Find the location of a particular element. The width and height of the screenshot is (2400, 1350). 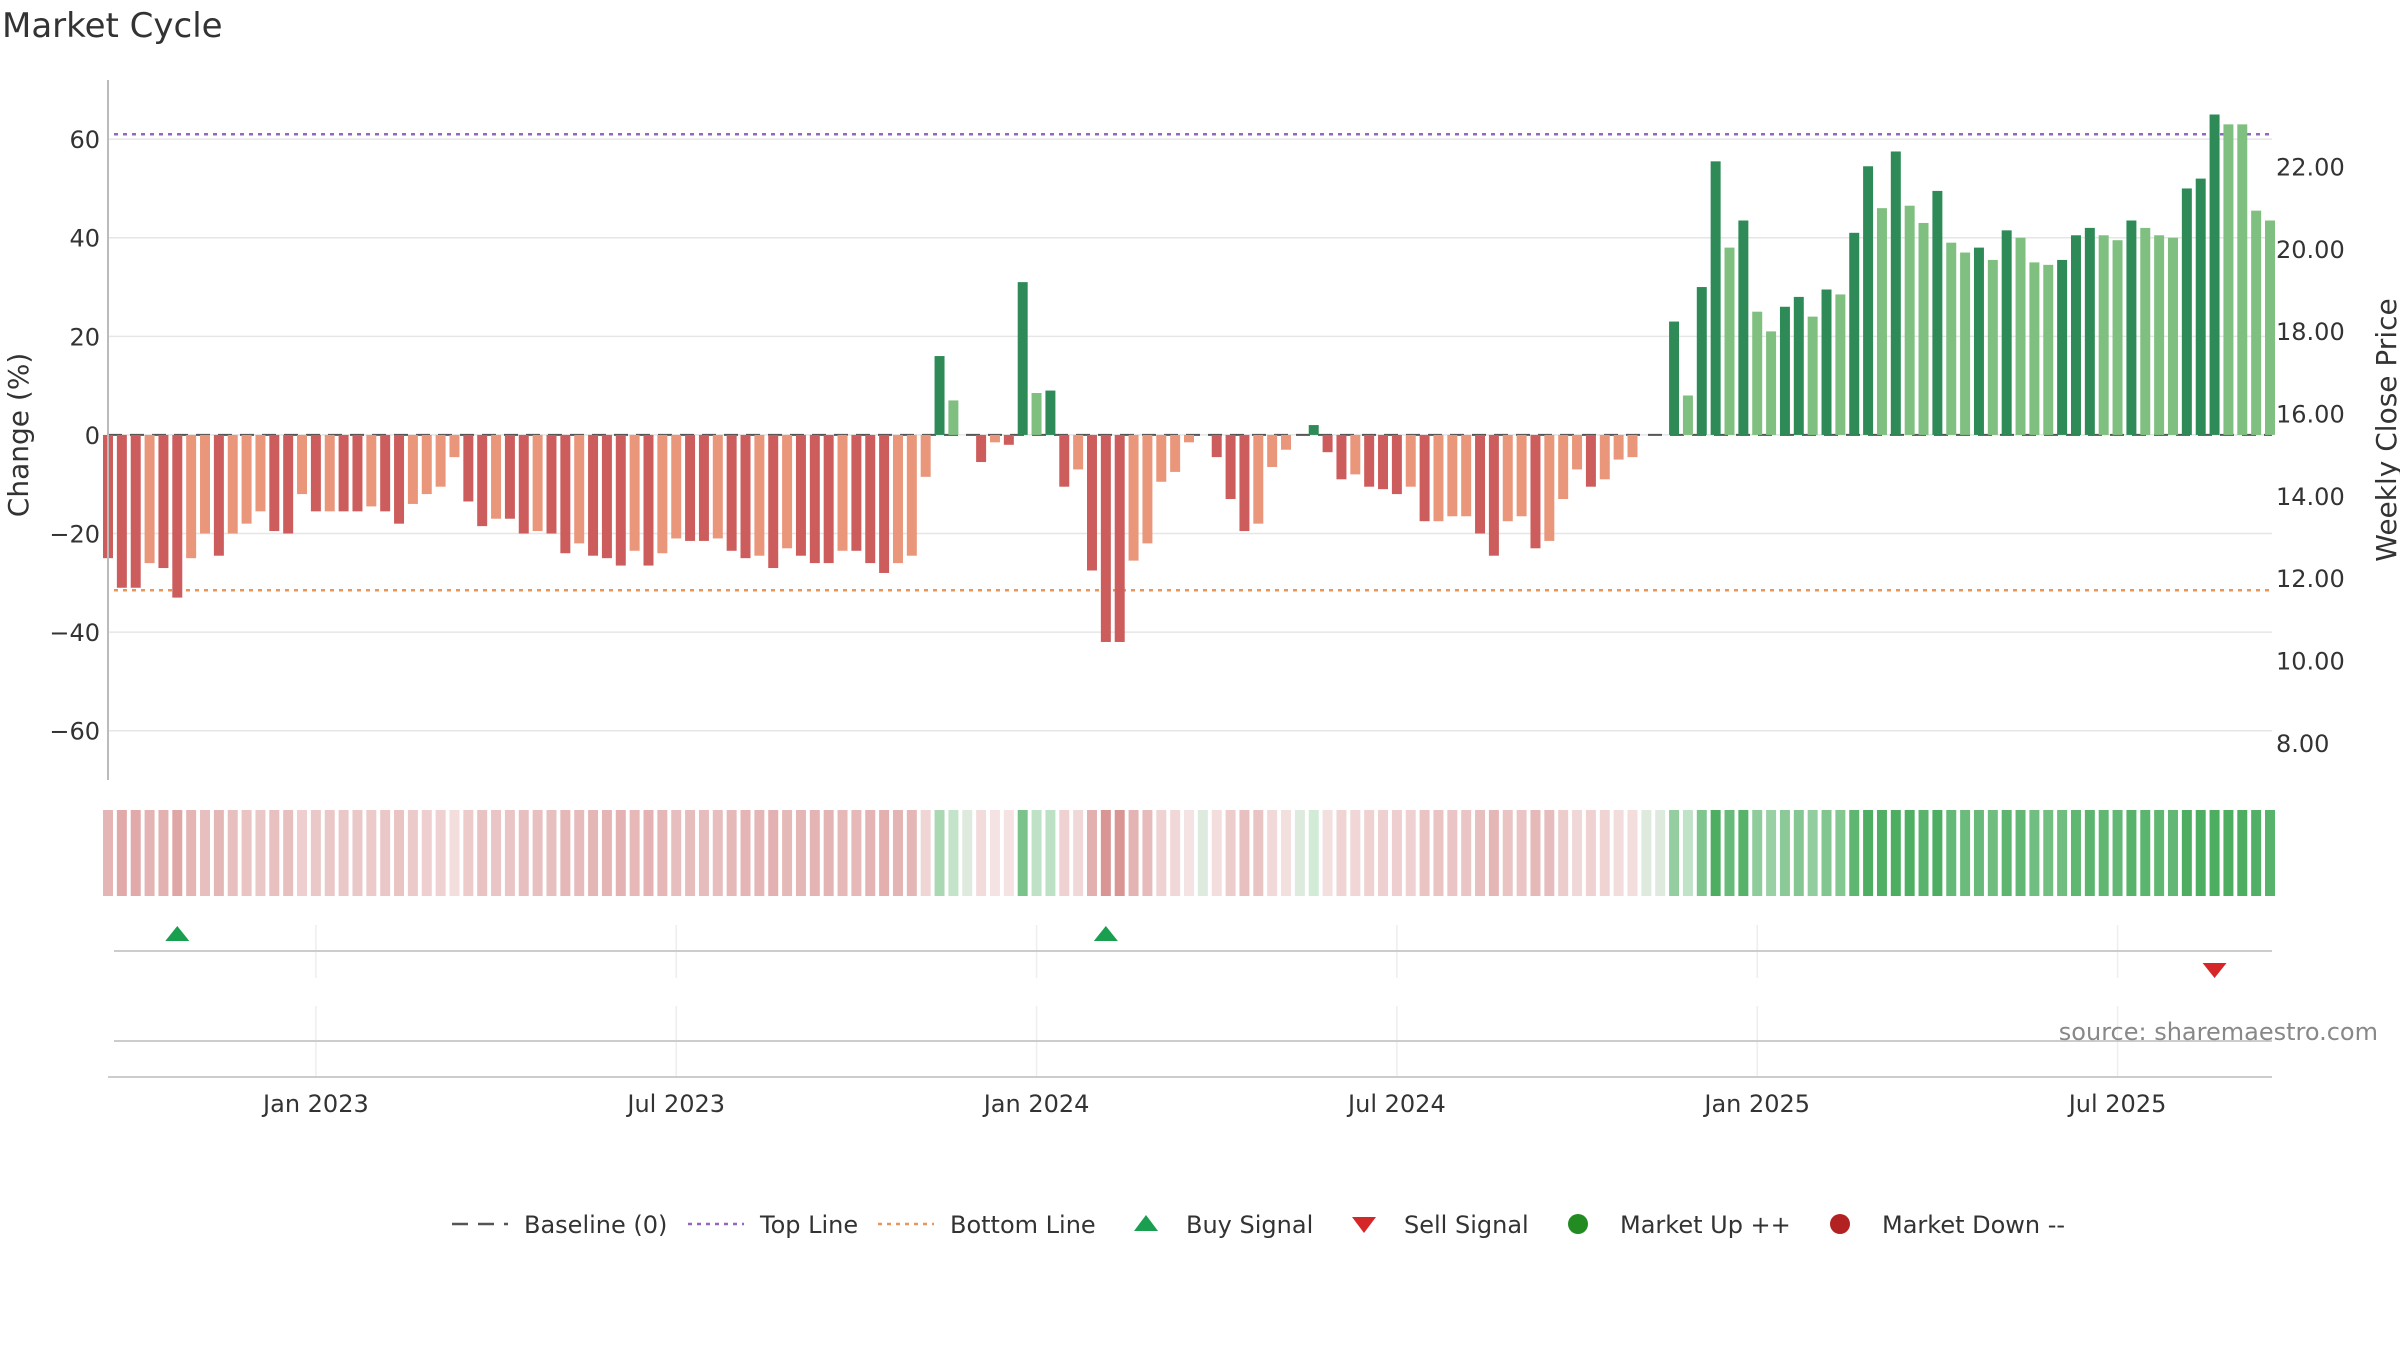

y-left-tick-label: −60 is located at coordinates (74, 732).